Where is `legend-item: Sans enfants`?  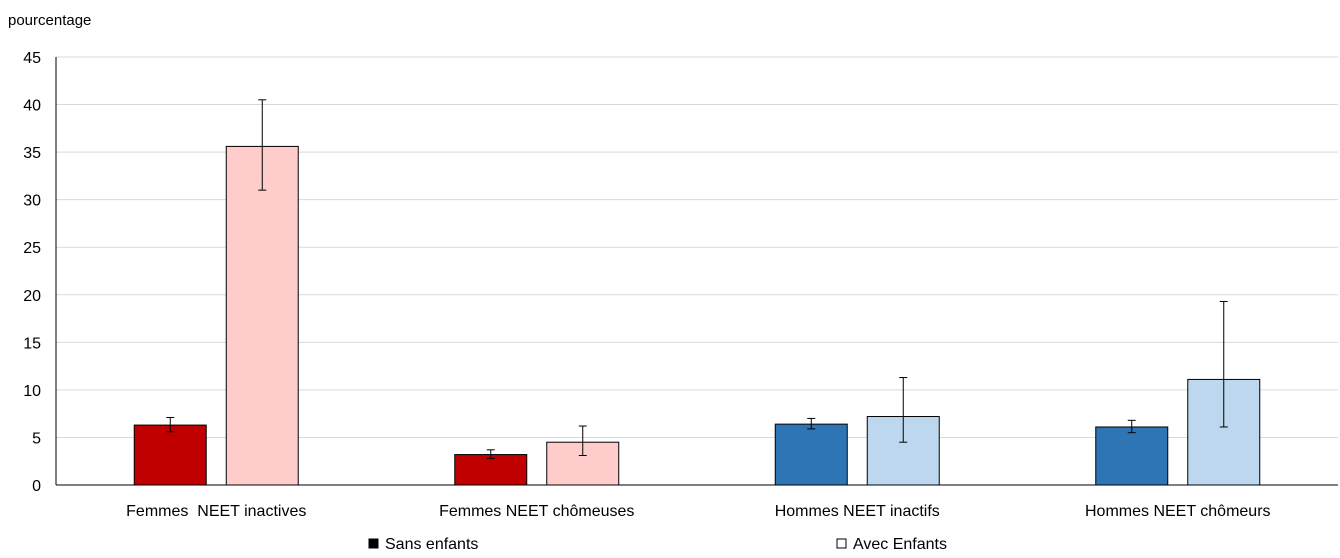 legend-item: Sans enfants is located at coordinates (423, 544).